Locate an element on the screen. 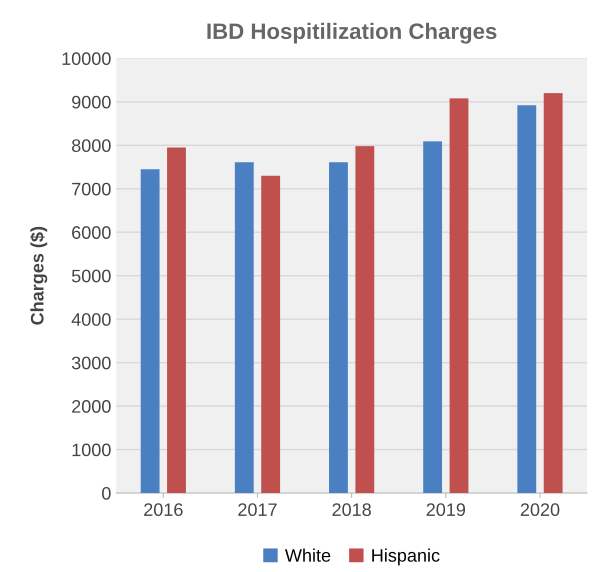  y-tick-label: 5000 is located at coordinates (91, 276).